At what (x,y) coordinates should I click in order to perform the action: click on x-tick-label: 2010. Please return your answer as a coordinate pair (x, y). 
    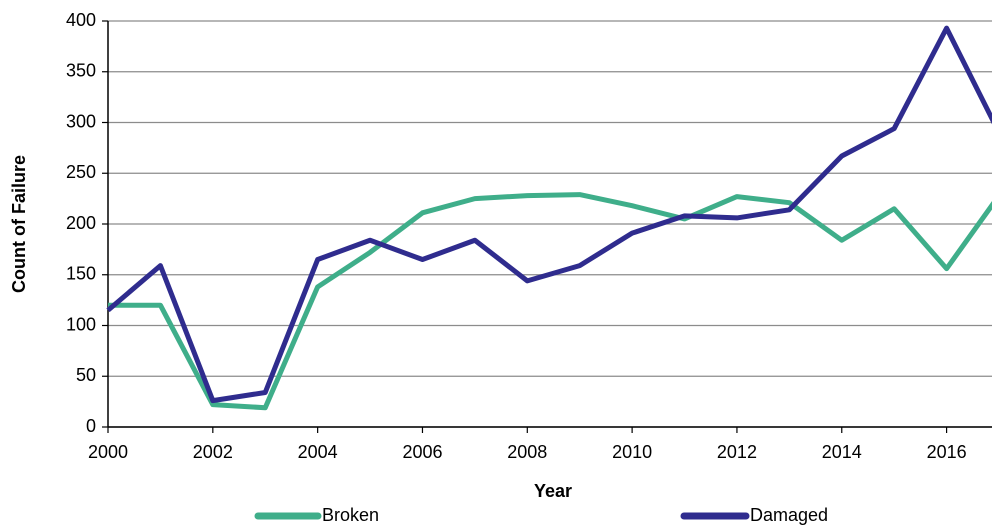
    Looking at the image, I should click on (632, 452).